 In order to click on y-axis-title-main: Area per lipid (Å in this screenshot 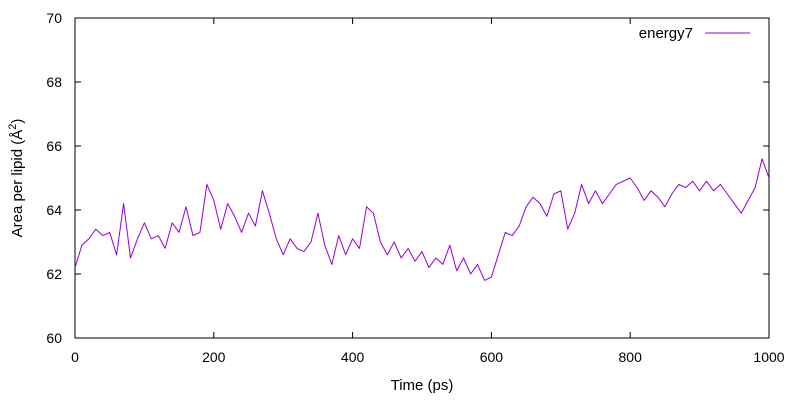, I will do `click(17, 184)`.